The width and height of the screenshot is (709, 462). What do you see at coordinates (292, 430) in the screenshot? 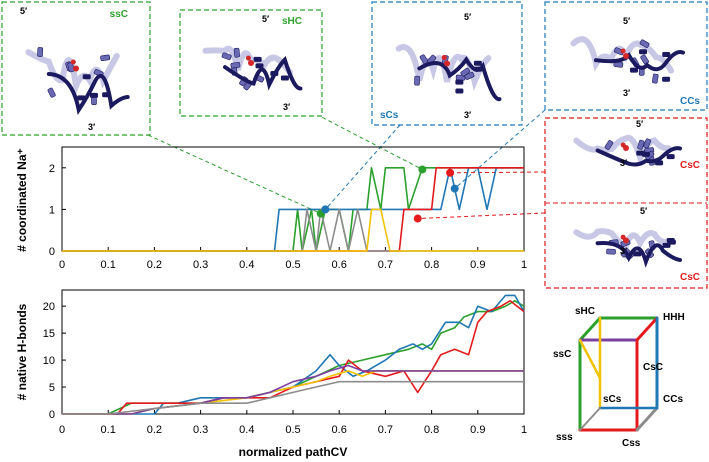
I see `x-tick-label: 0.5` at bounding box center [292, 430].